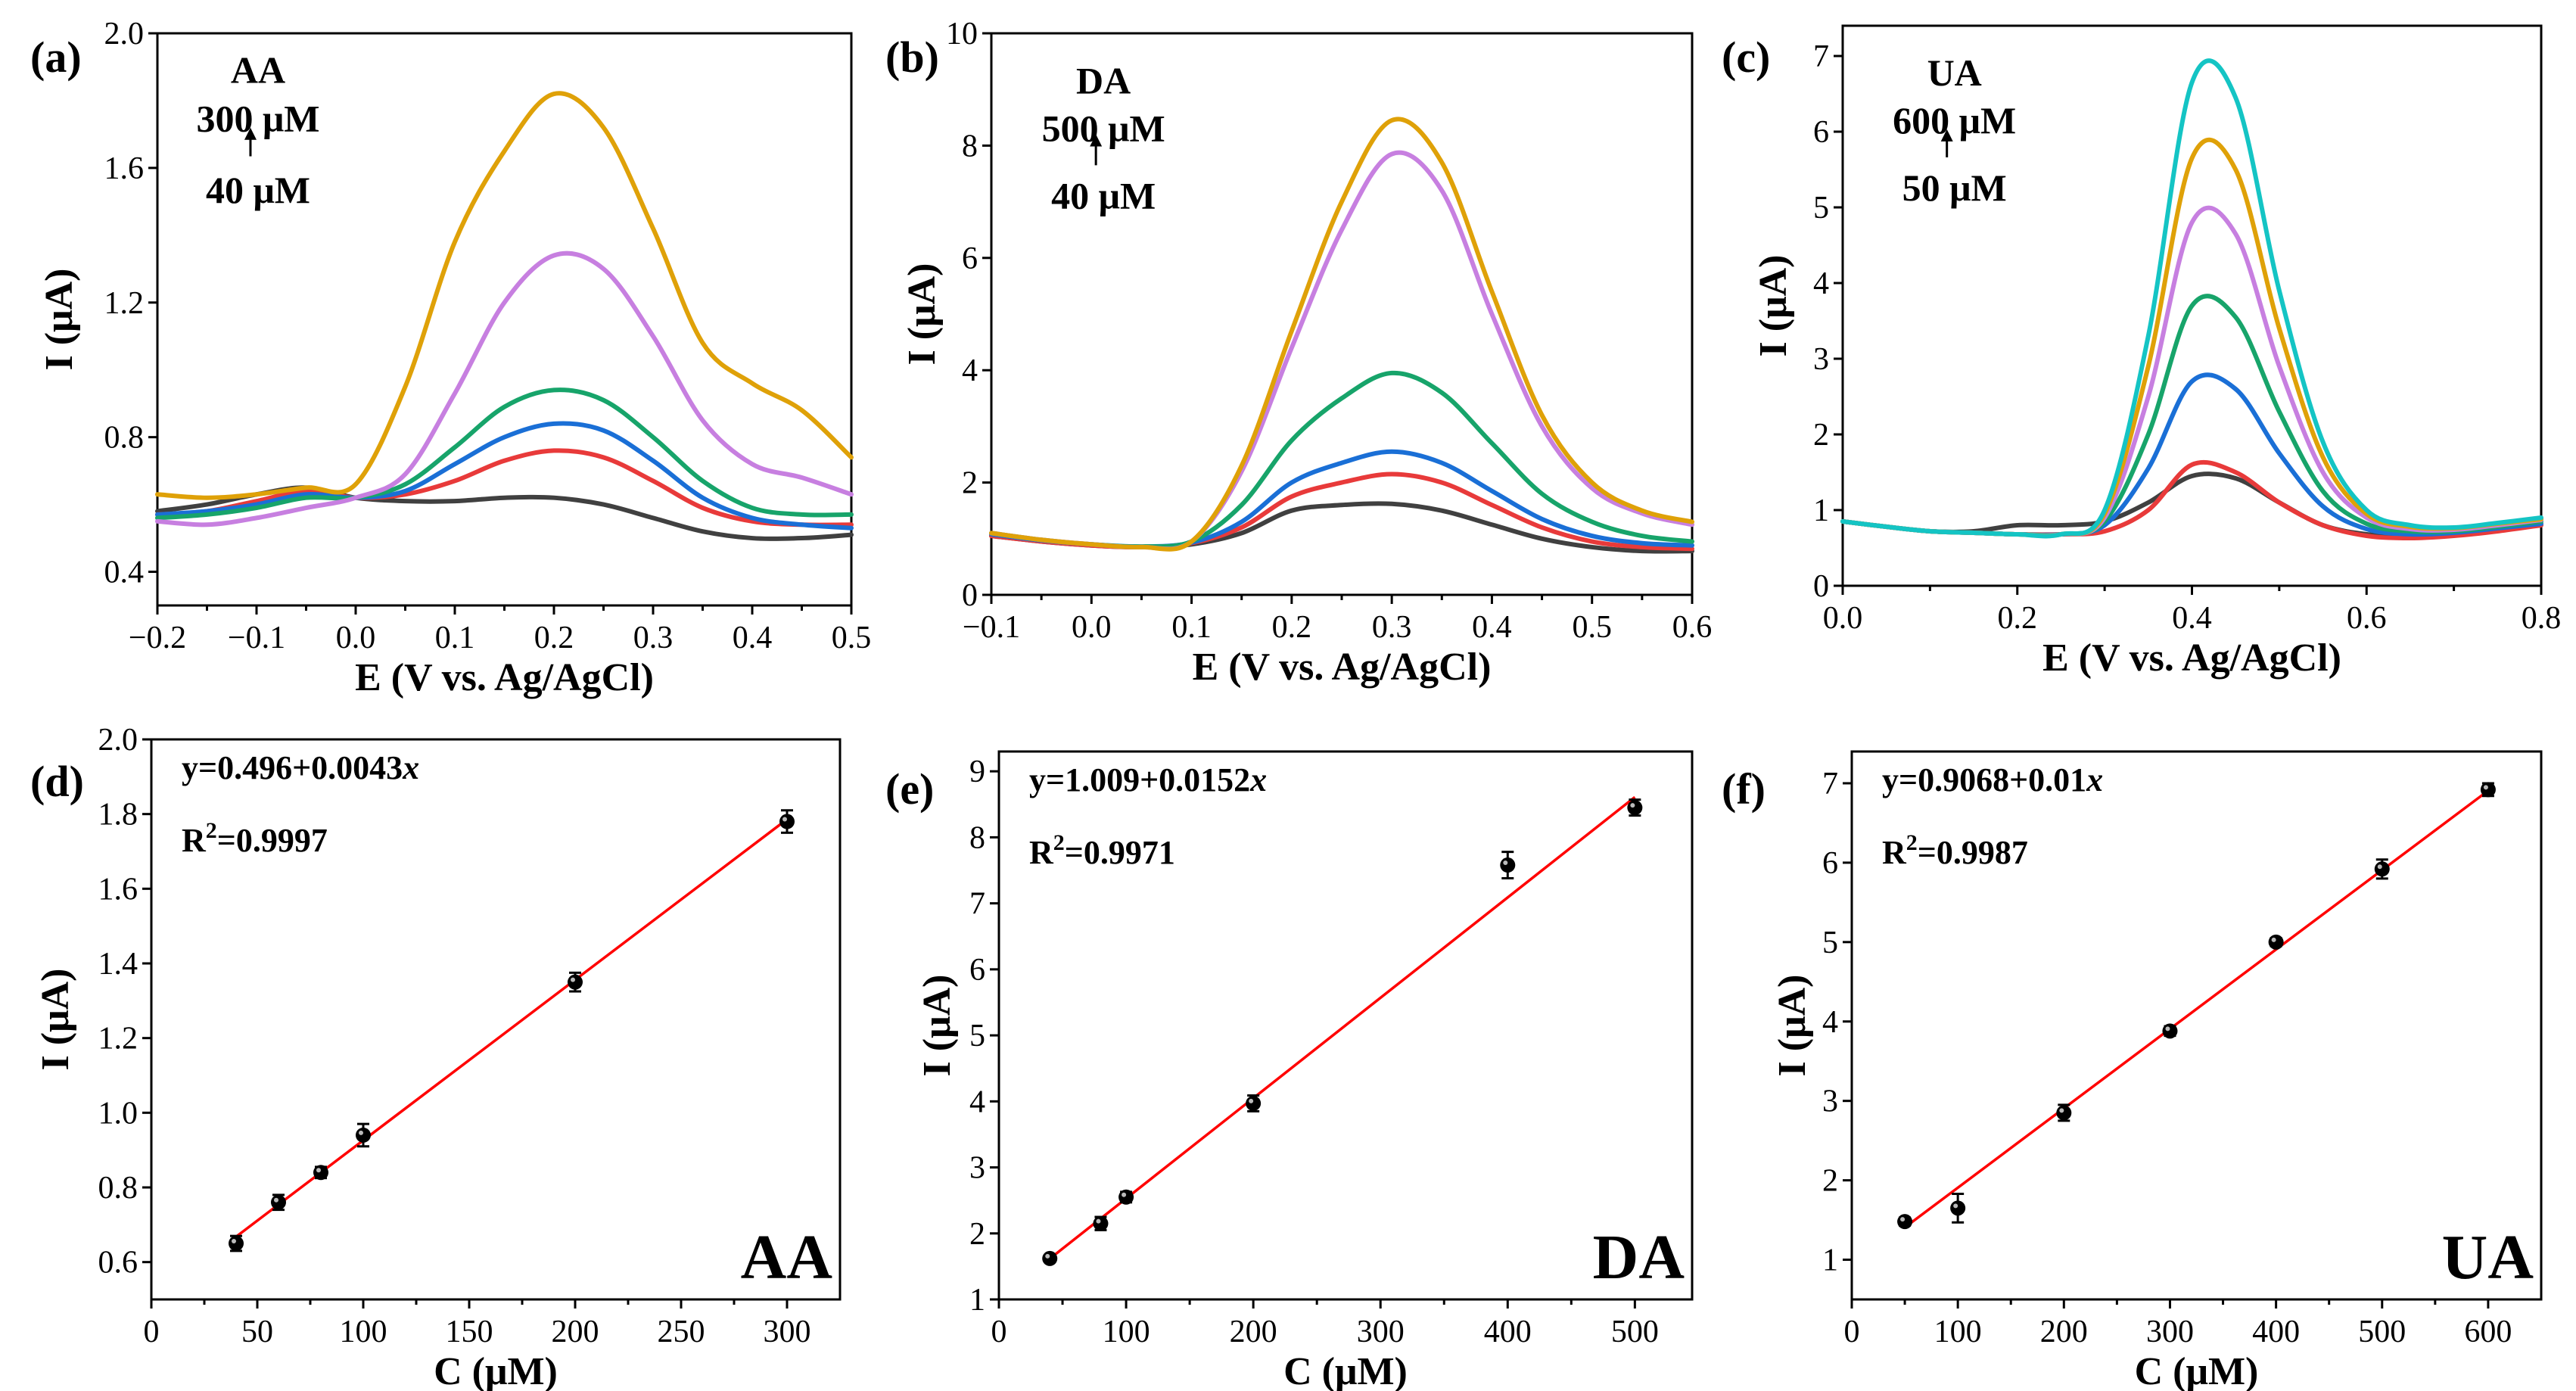  Describe the element at coordinates (1821, 56) in the screenshot. I see `y-tick-label: 7` at that location.